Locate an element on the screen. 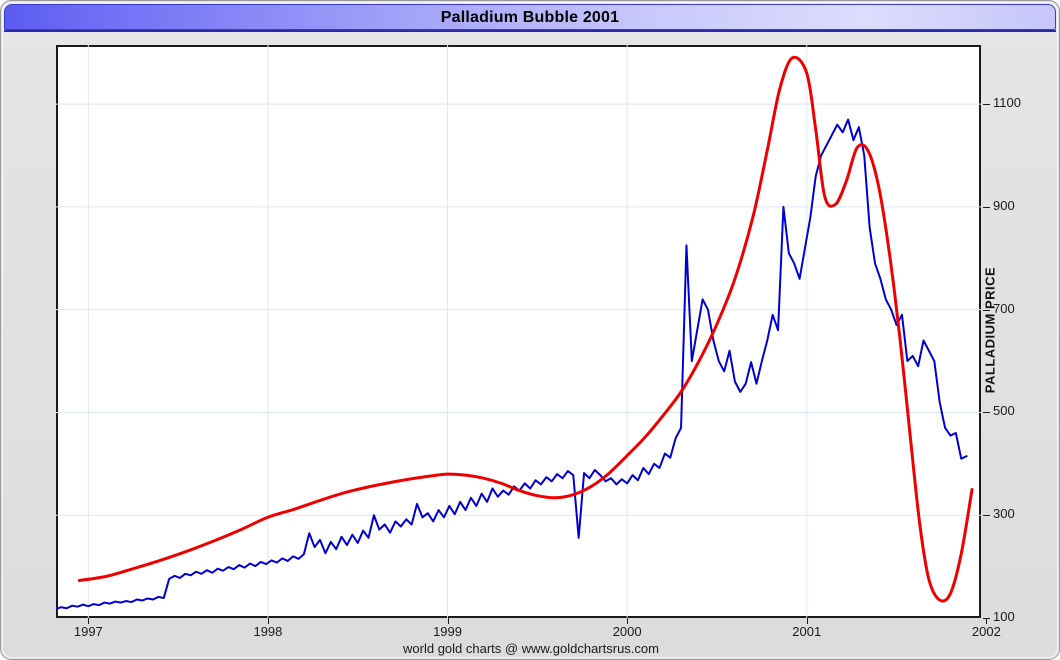 The height and width of the screenshot is (660, 1060). page-title: Palladium Bubble 2001 is located at coordinates (530, 17).